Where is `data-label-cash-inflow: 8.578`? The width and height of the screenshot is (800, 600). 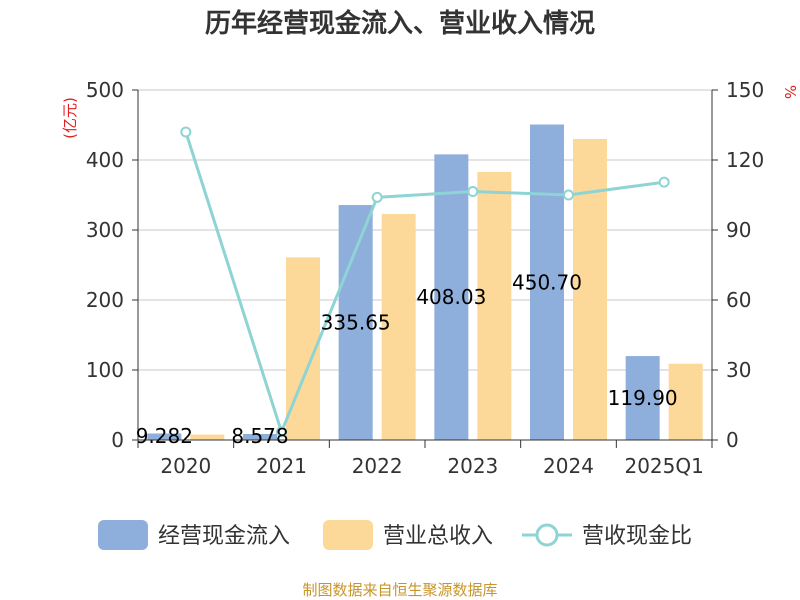
data-label-cash-inflow: 8.578 is located at coordinates (259, 436).